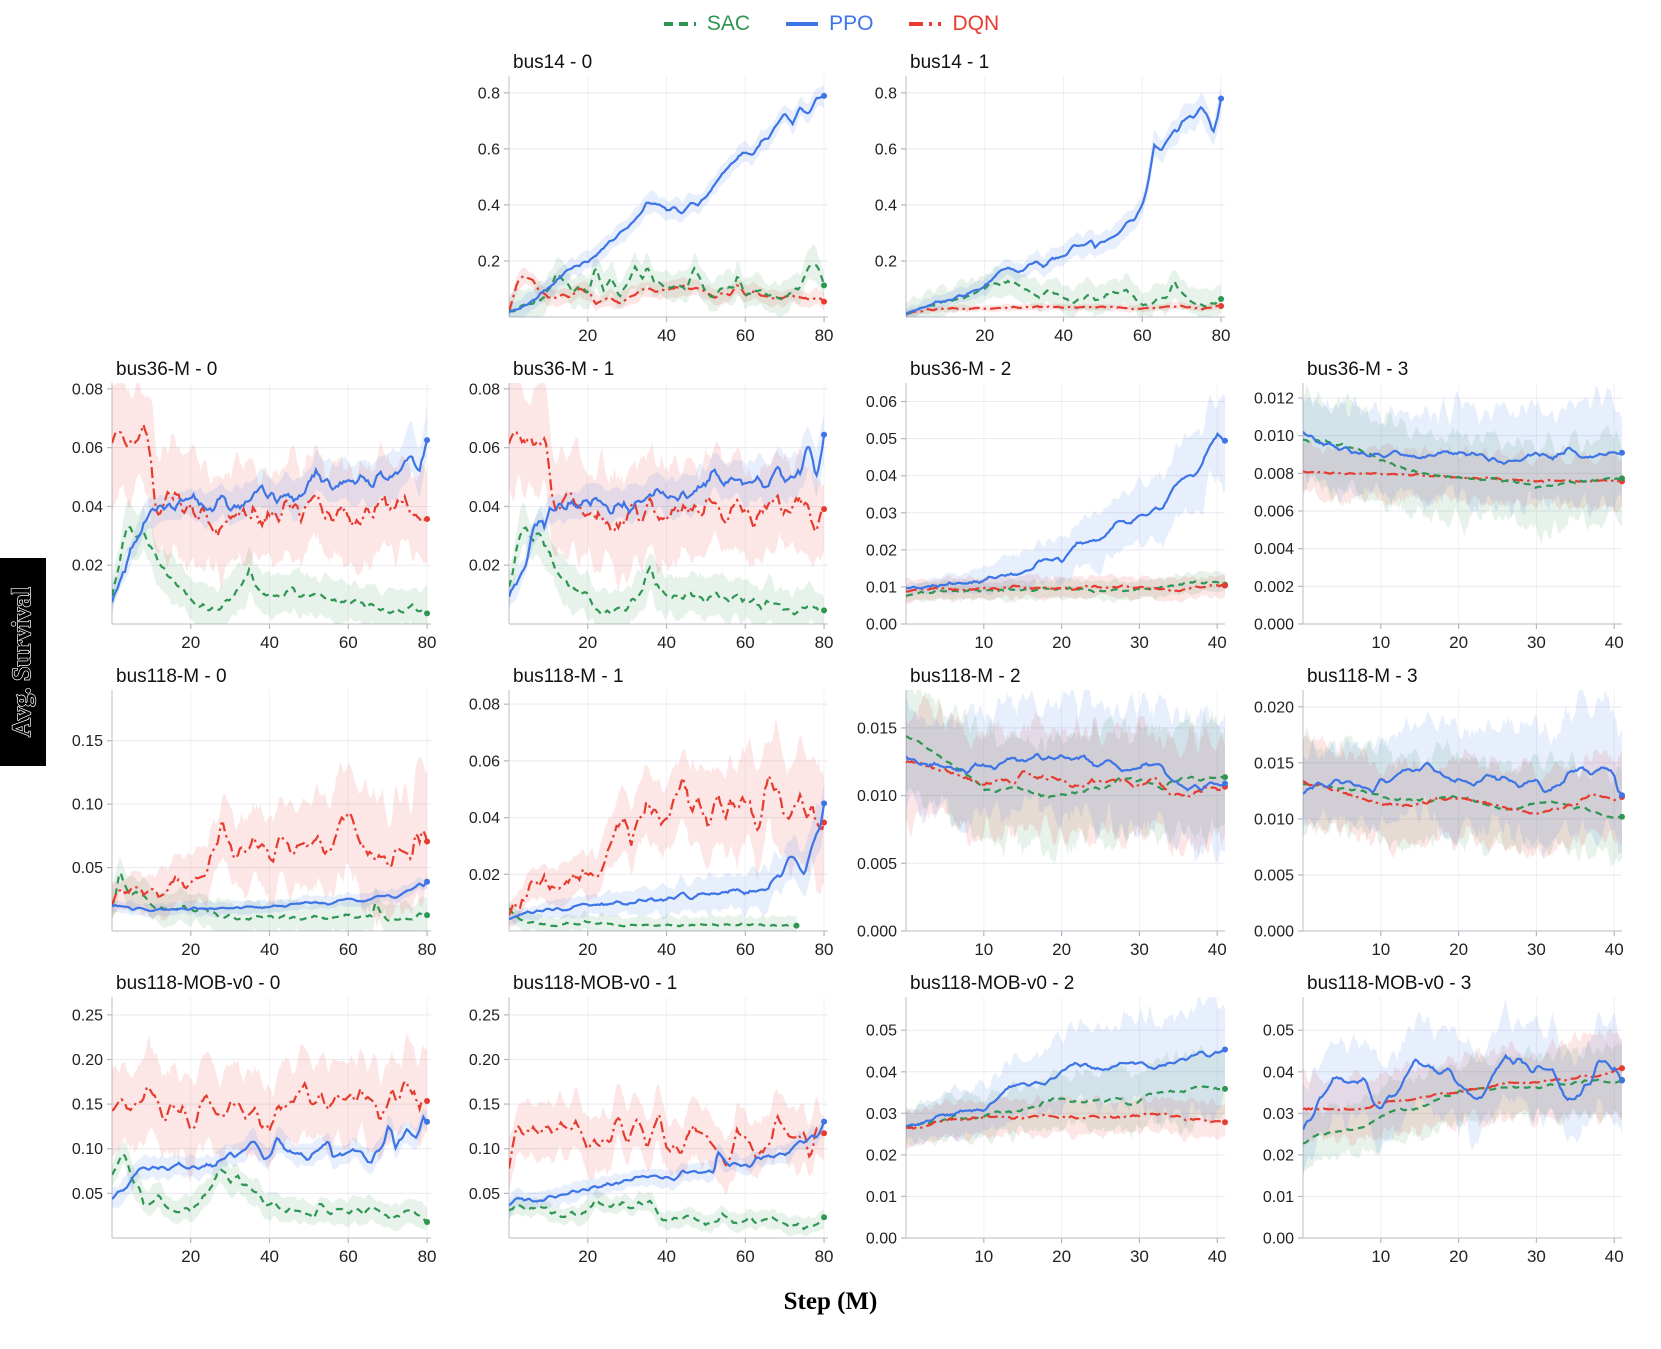  Describe the element at coordinates (484, 389) in the screenshot. I see `svg-text: 0.08` at that location.